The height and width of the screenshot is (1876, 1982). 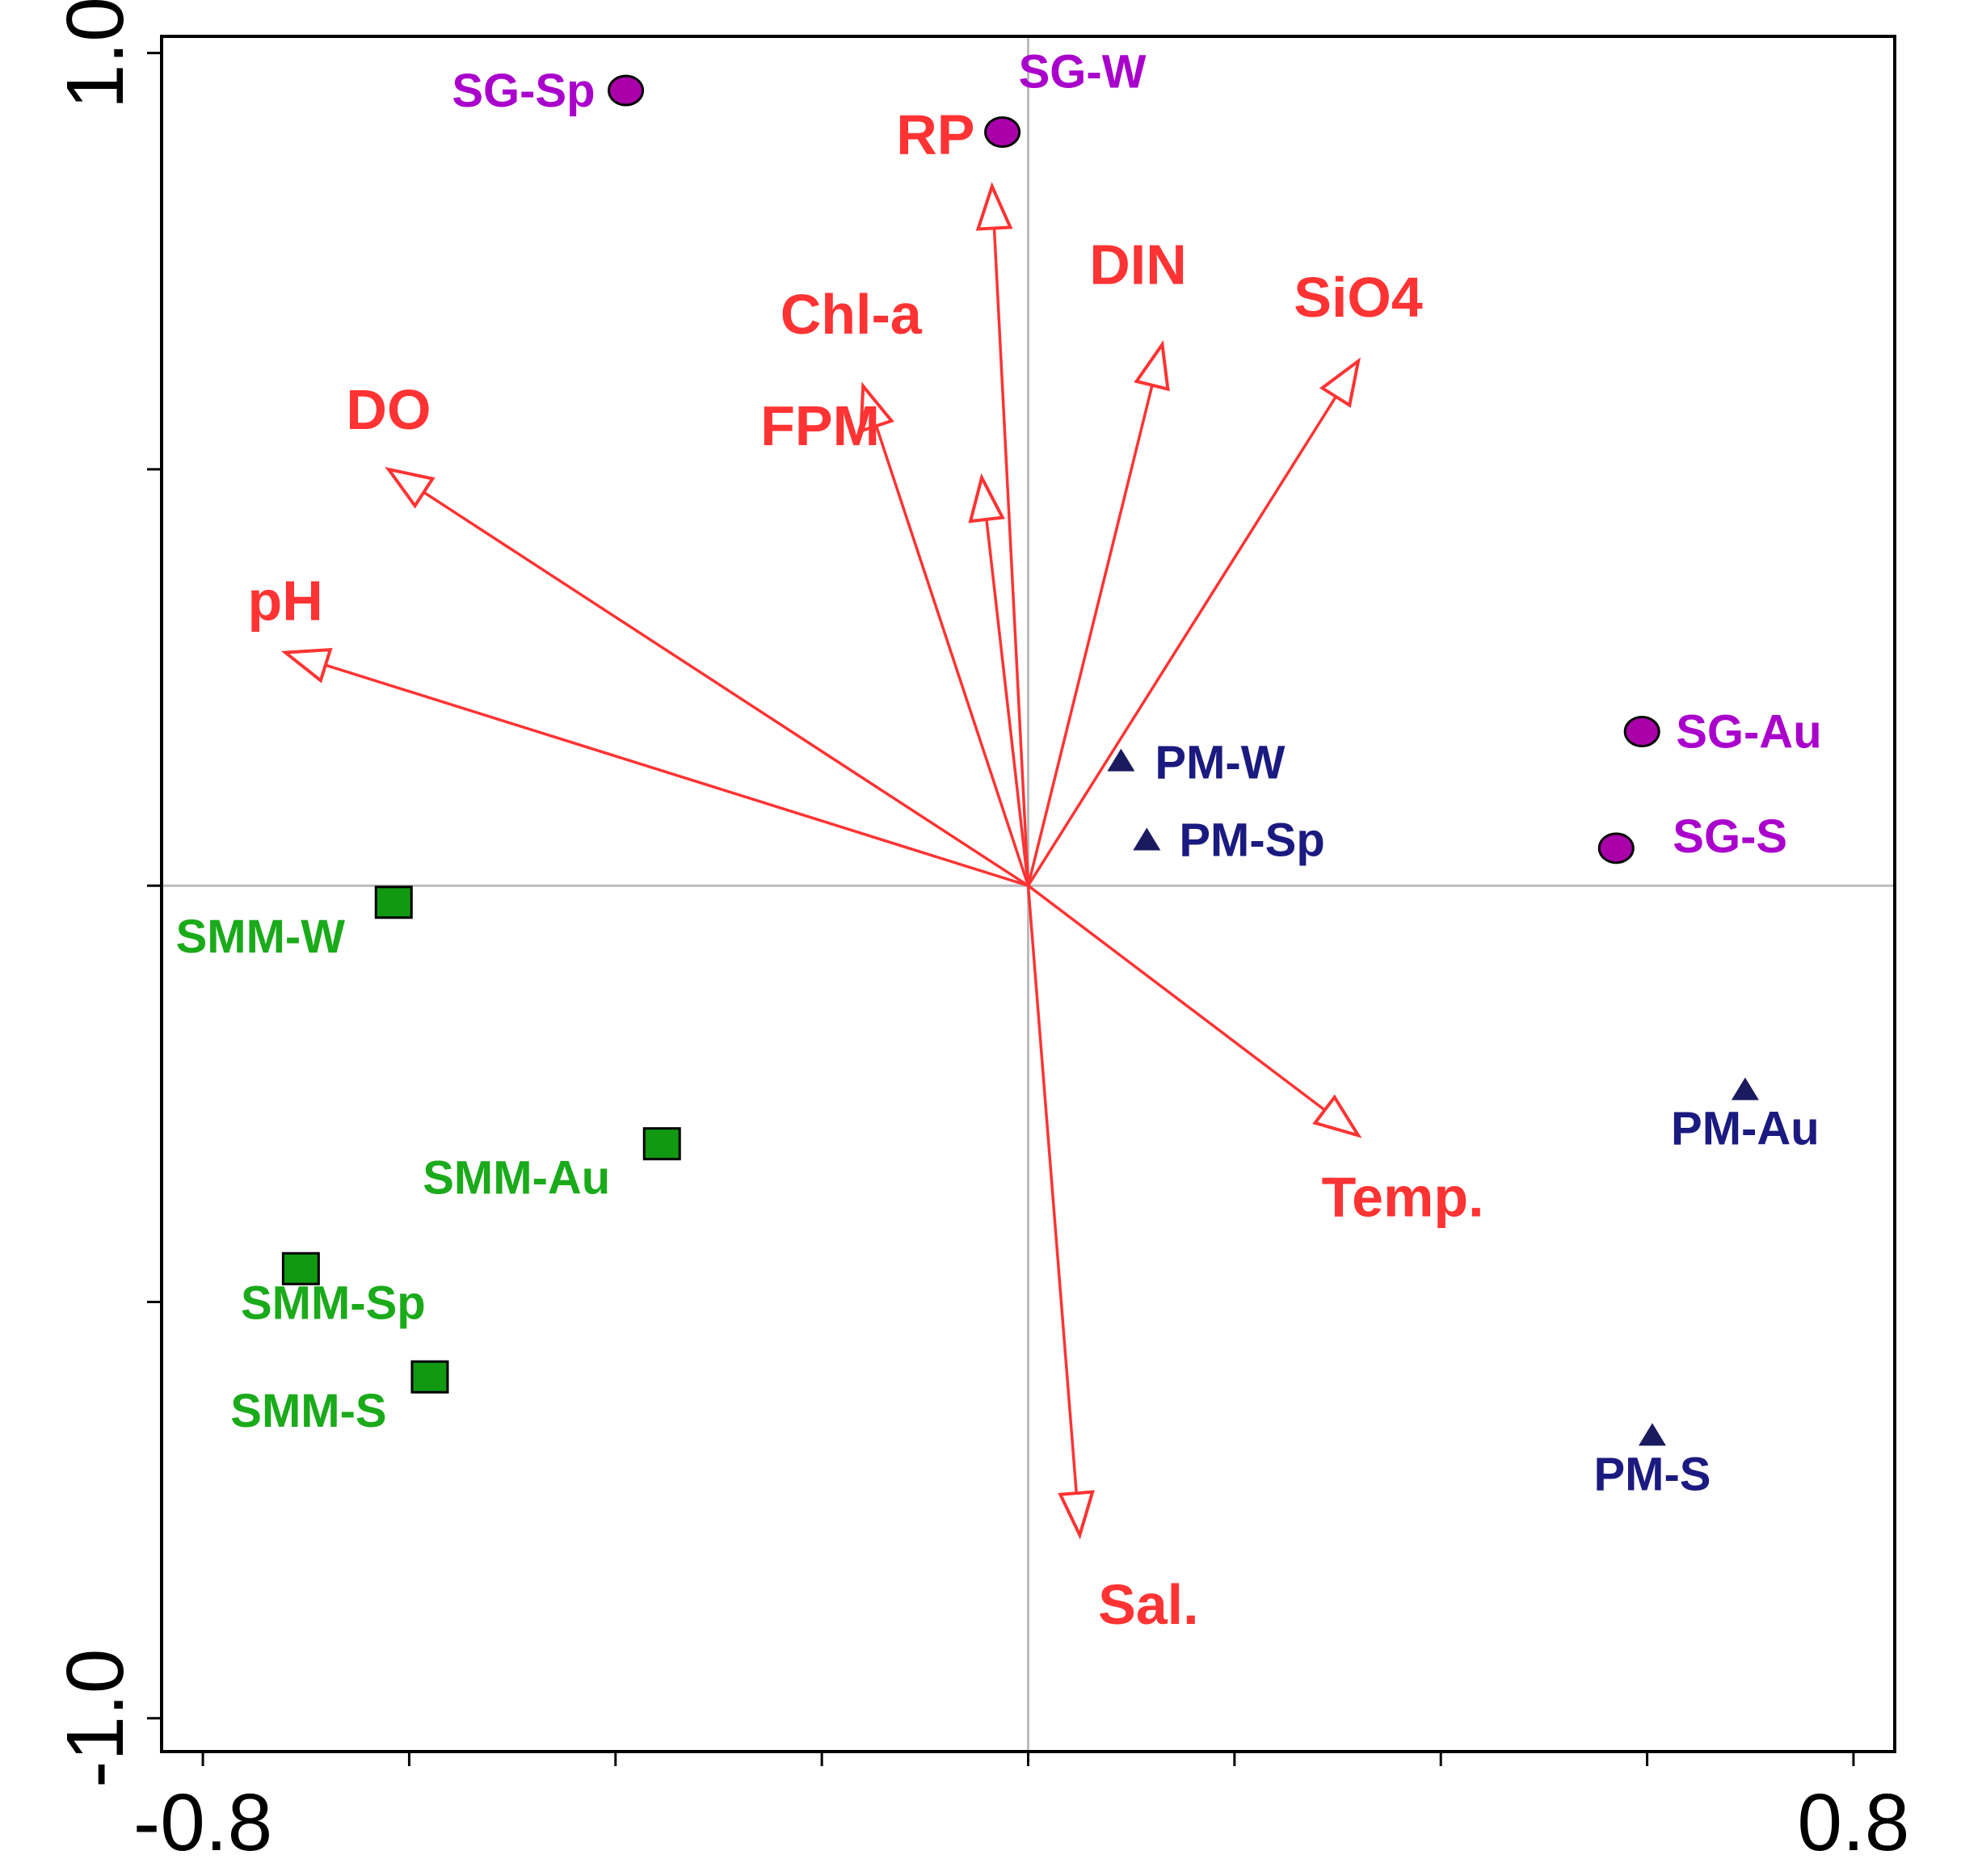 I want to click on site-label: SG-S, so click(x=1730, y=836).